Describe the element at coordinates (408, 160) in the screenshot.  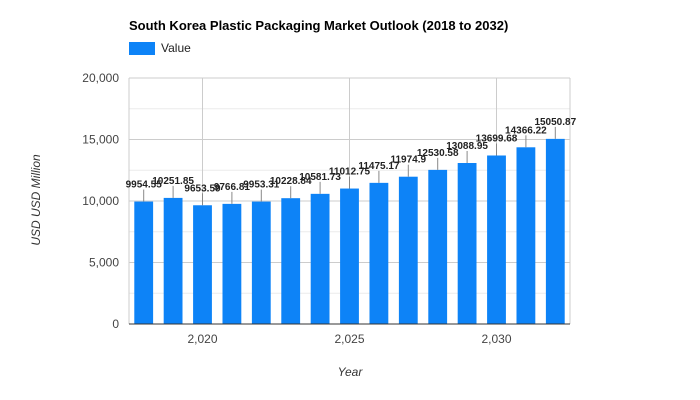
I see `data-label: 11974.9` at that location.